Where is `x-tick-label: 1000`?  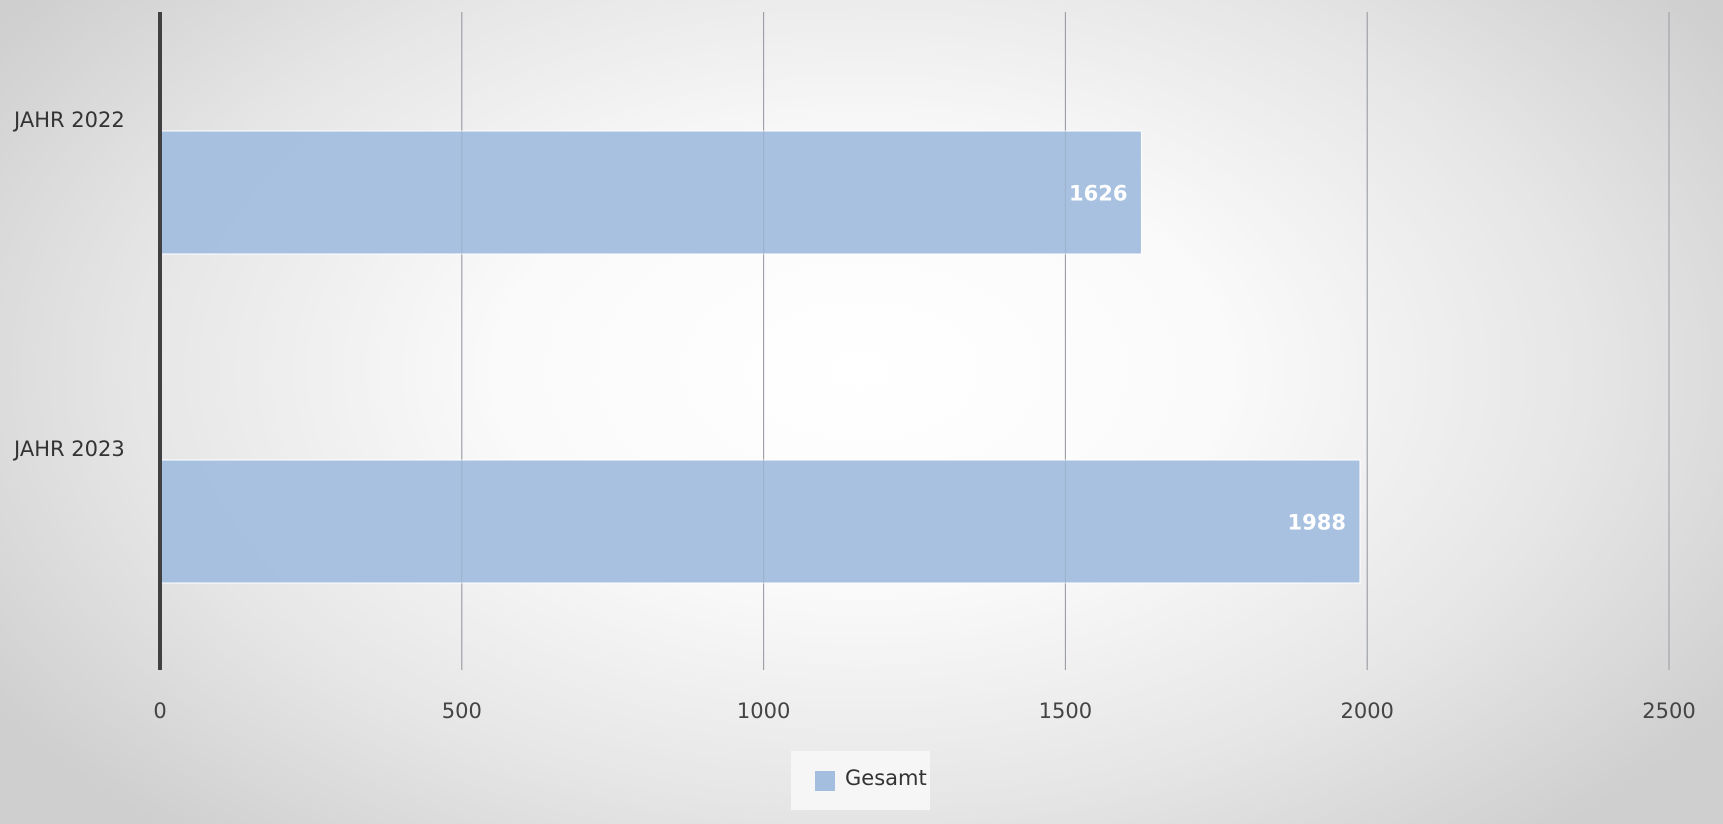 x-tick-label: 1000 is located at coordinates (763, 711).